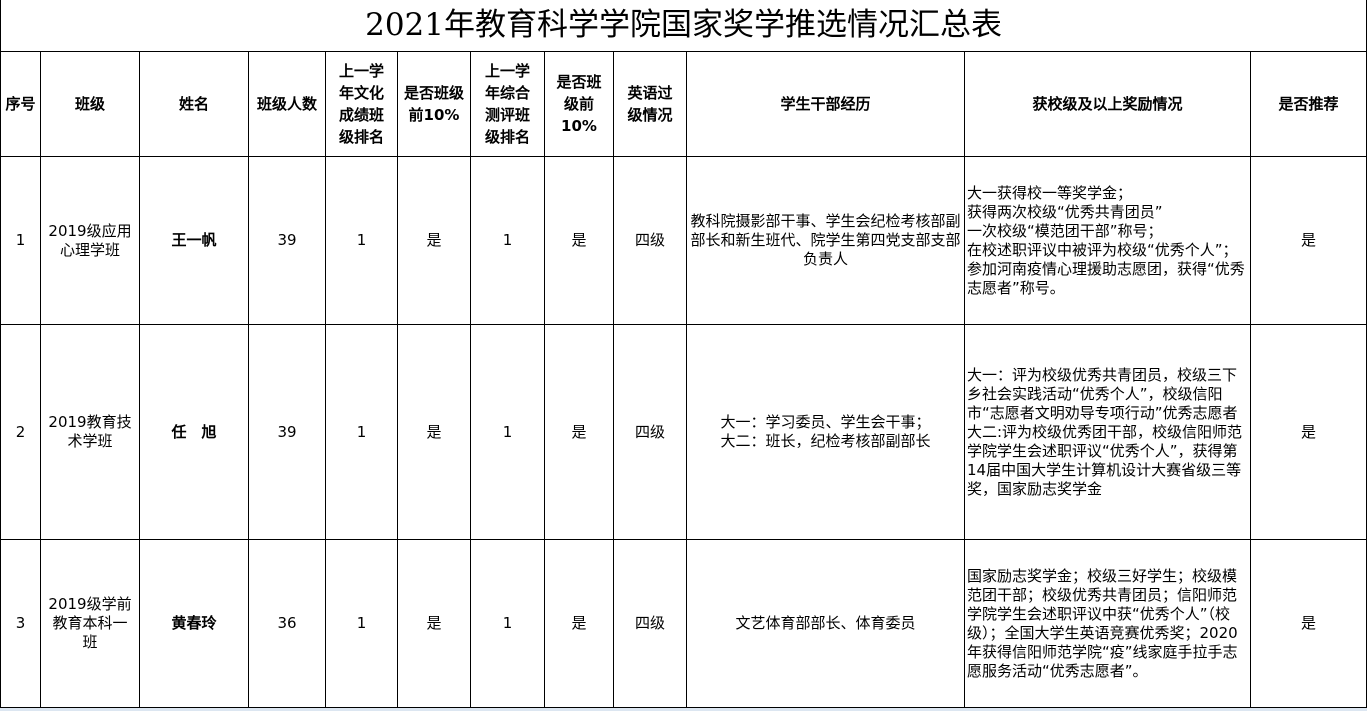 This screenshot has width=1367, height=711. What do you see at coordinates (287, 623) in the screenshot?
I see `cell-size: 36` at bounding box center [287, 623].